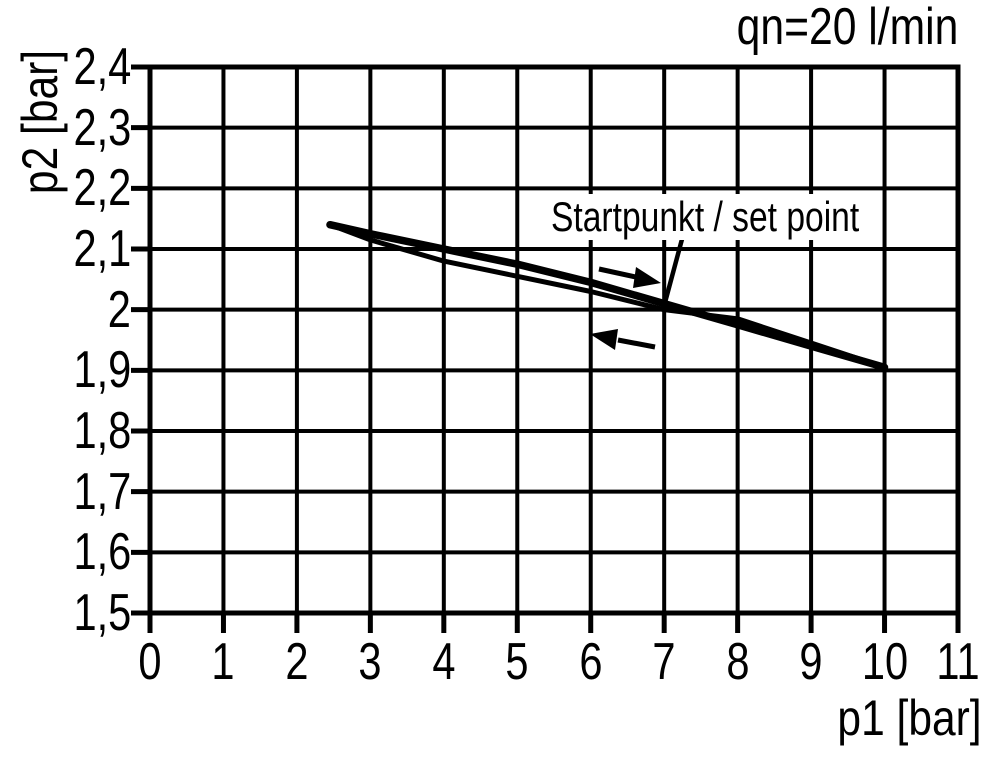 This screenshot has height=764, width=1000. Describe the element at coordinates (102, 127) in the screenshot. I see `y-tick-label: 2,3` at that location.